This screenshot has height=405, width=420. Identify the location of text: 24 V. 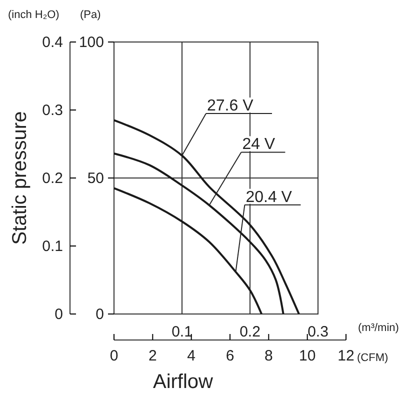
(259, 145).